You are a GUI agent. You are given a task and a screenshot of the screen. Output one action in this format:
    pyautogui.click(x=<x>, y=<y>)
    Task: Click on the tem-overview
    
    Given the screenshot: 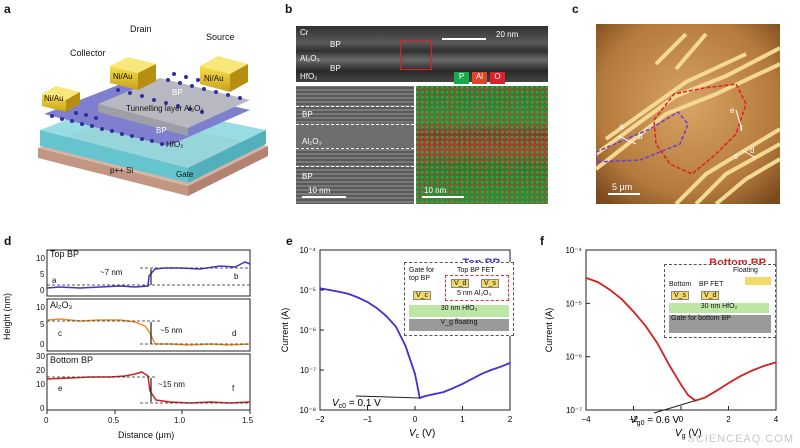 What is the action you would take?
    pyautogui.click(x=422, y=54)
    